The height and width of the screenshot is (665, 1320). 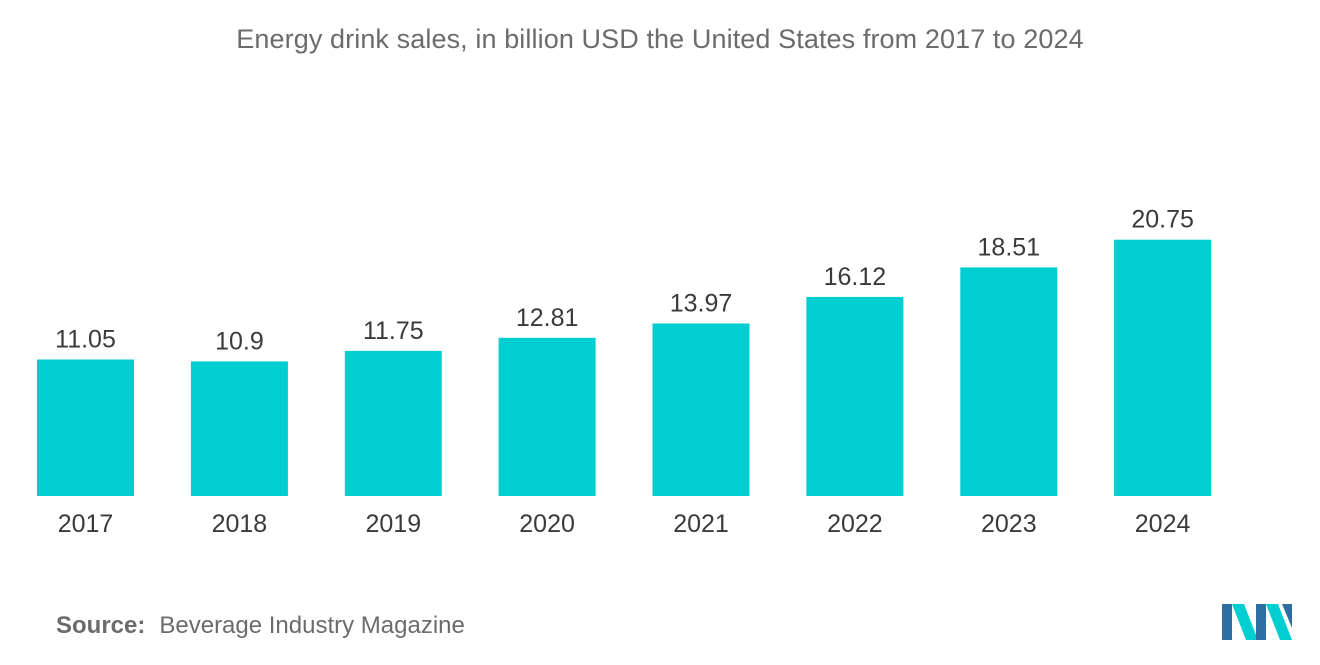 I want to click on bar-2023, so click(x=1009, y=381).